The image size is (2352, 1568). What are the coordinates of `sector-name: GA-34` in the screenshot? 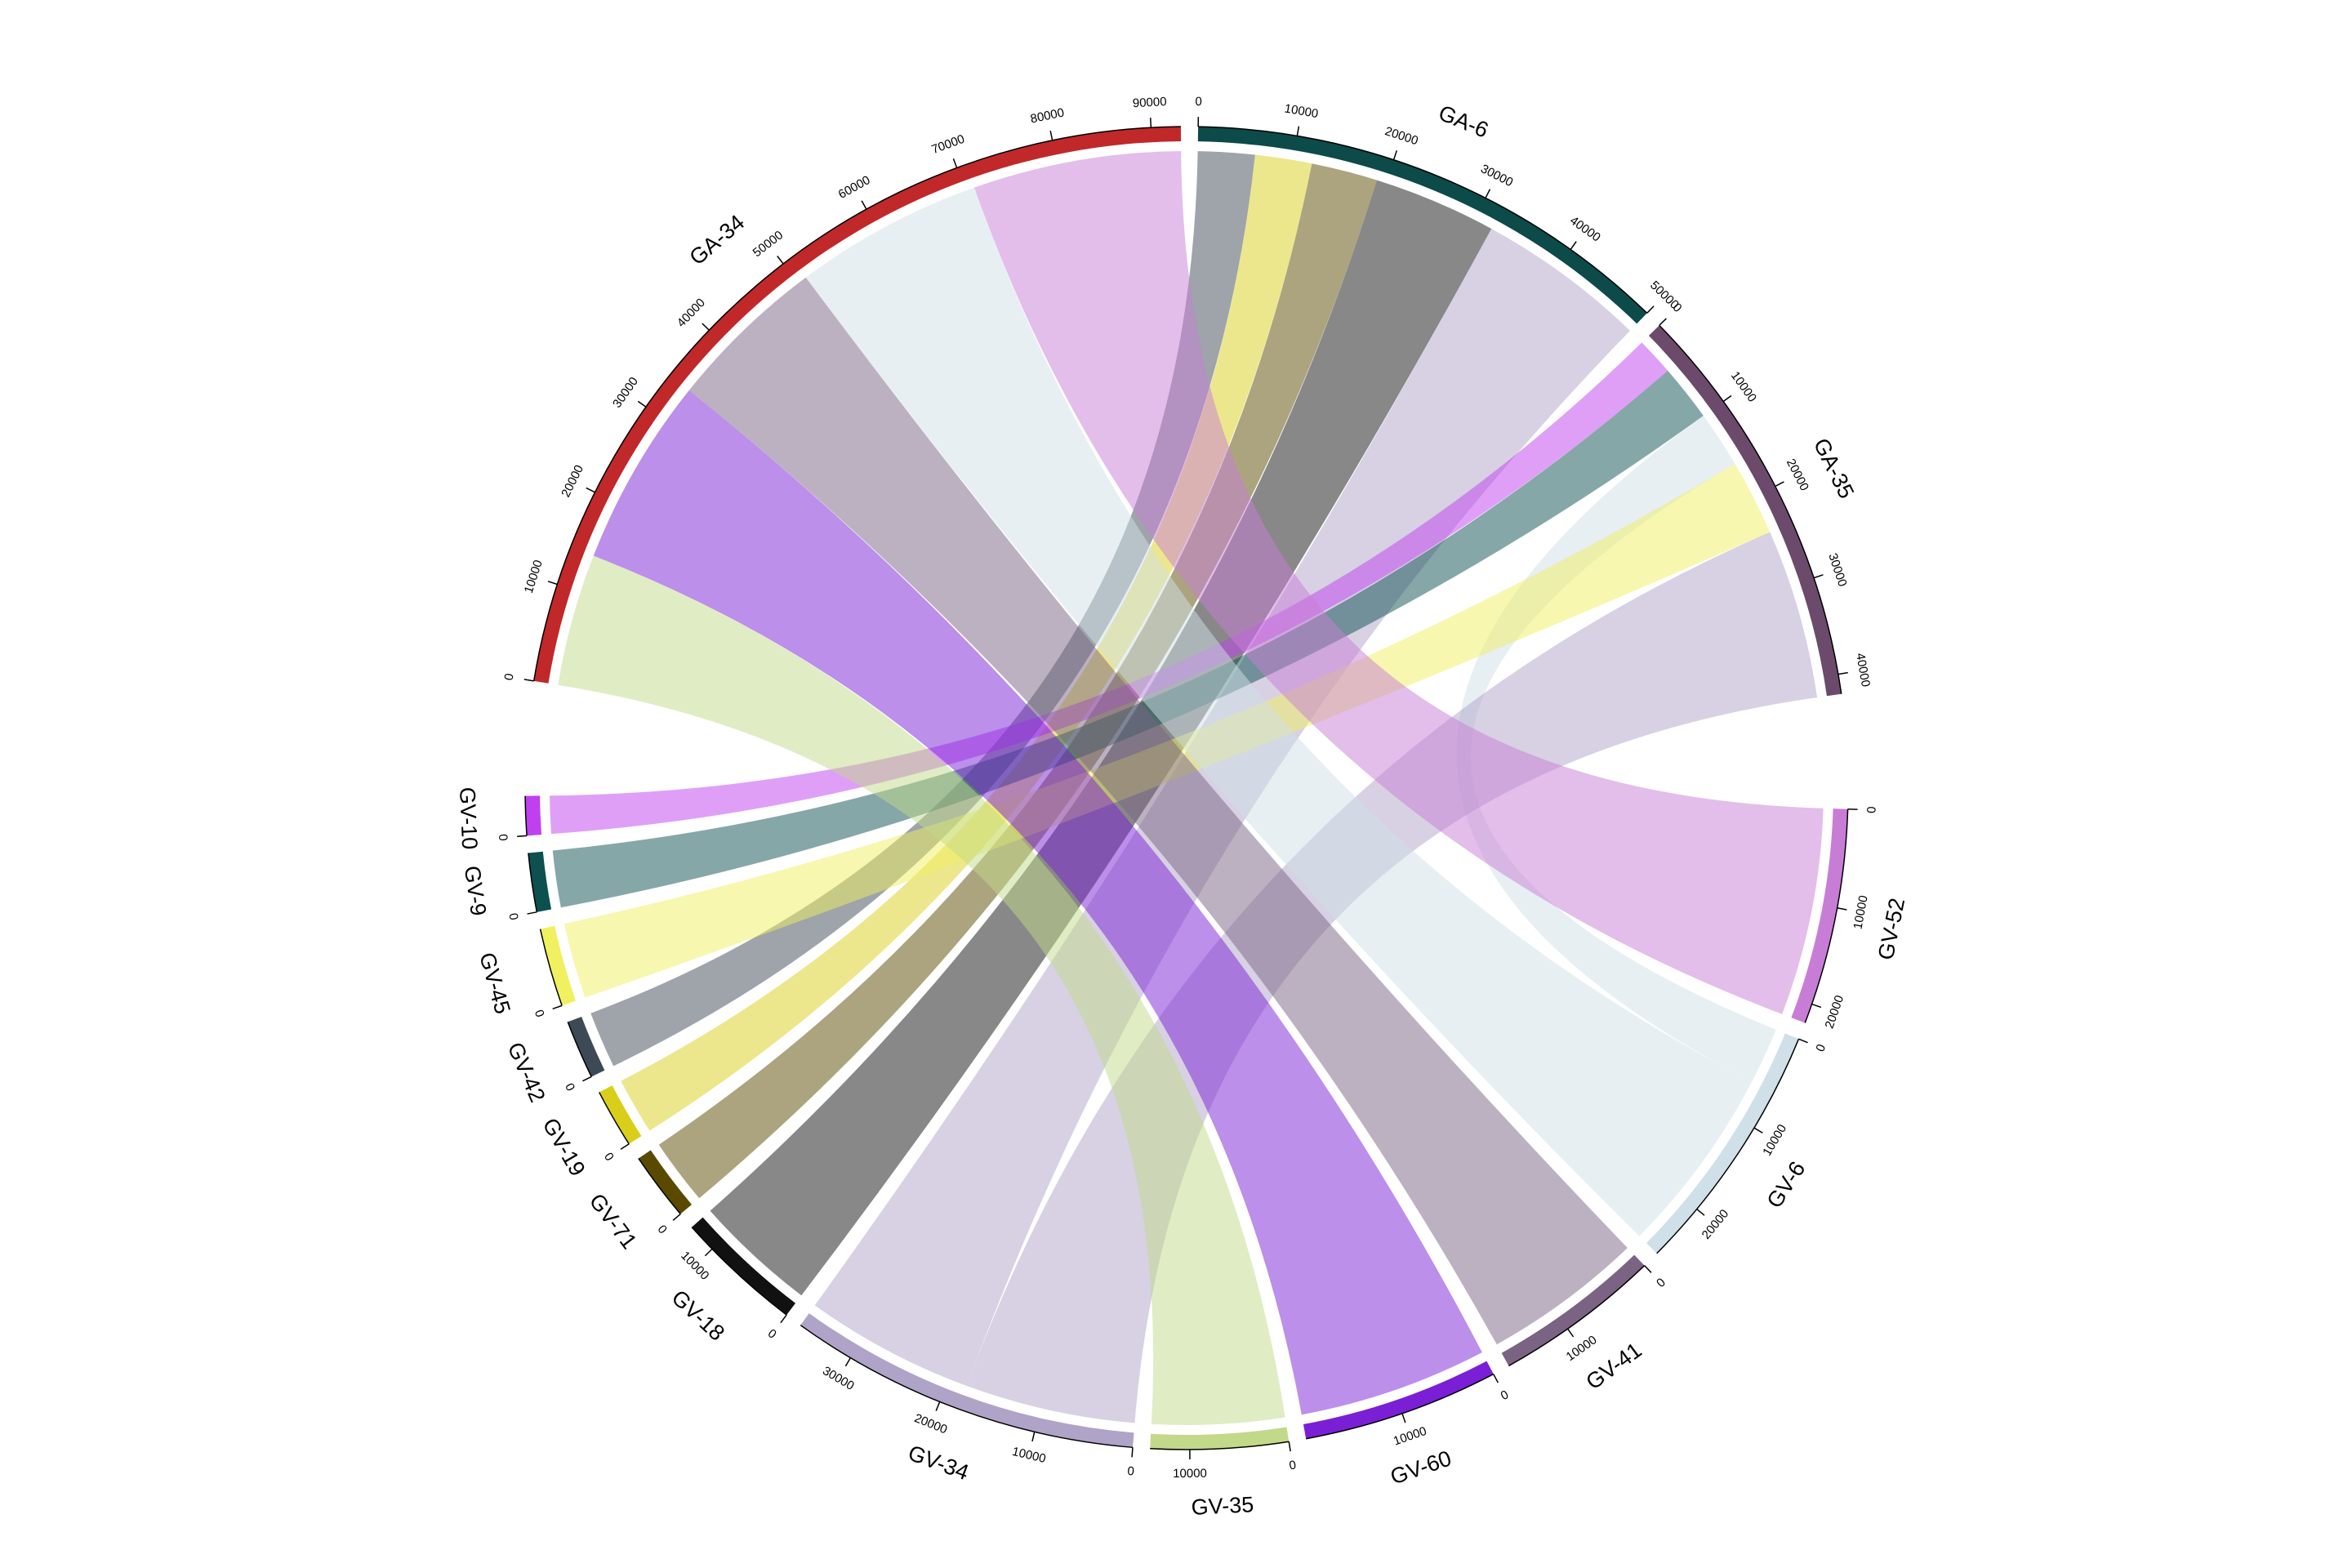 It's located at (717, 240).